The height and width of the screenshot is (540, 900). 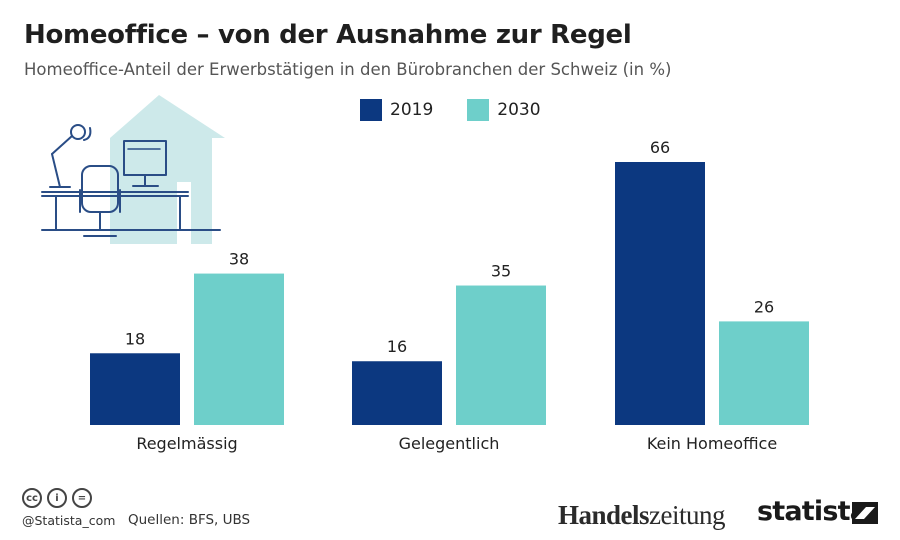 What do you see at coordinates (371, 110) in the screenshot?
I see `legend-swatch-2019` at bounding box center [371, 110].